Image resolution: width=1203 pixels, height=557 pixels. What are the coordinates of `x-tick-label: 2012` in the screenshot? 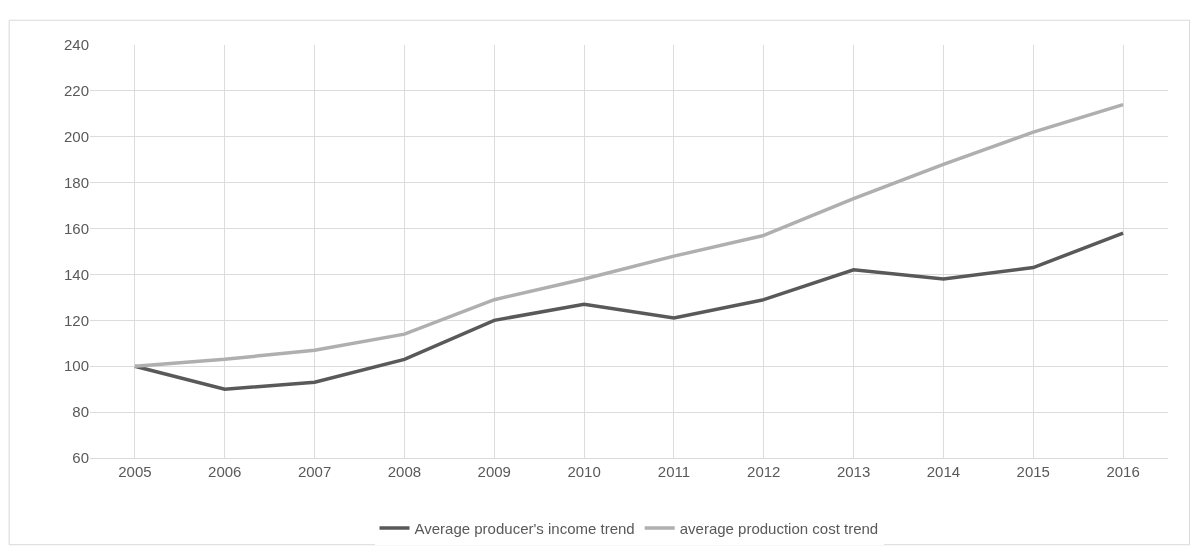 It's located at (764, 471).